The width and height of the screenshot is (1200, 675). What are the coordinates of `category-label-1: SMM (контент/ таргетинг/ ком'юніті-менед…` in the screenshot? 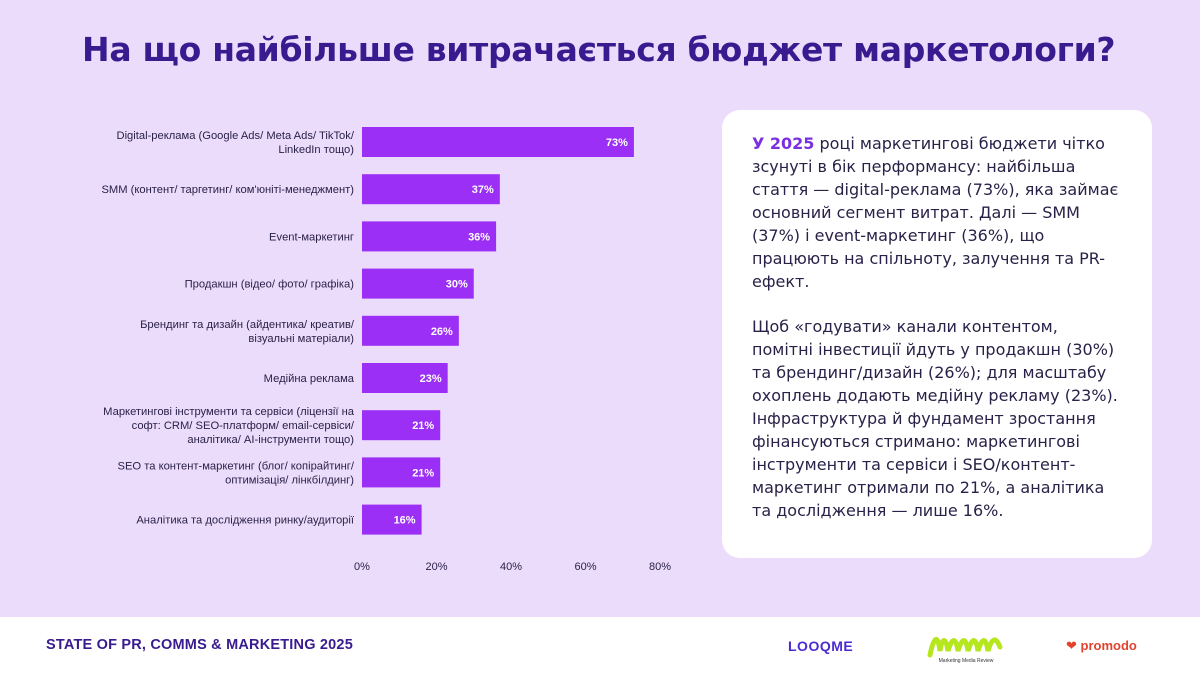 It's located at (227, 190).